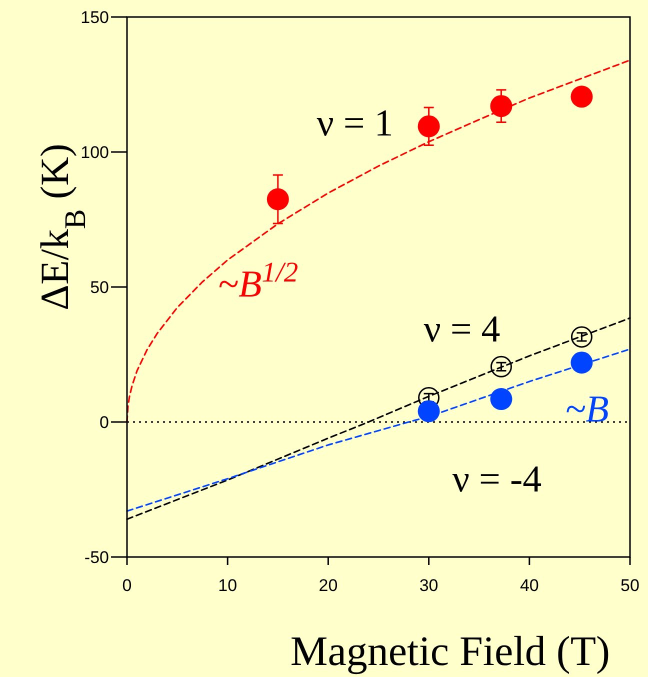  Describe the element at coordinates (328, 585) in the screenshot. I see `x-tick-label: 20` at that location.